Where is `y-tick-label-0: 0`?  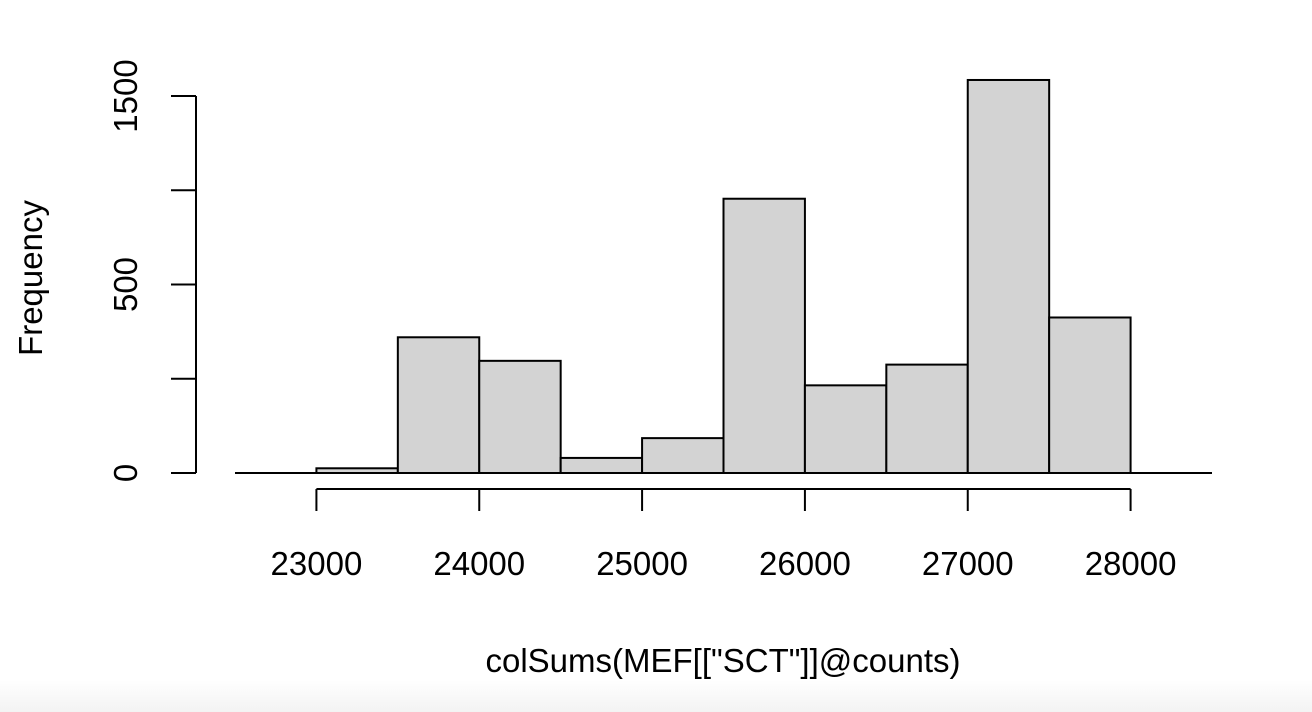
y-tick-label-0: 0 is located at coordinates (125, 473).